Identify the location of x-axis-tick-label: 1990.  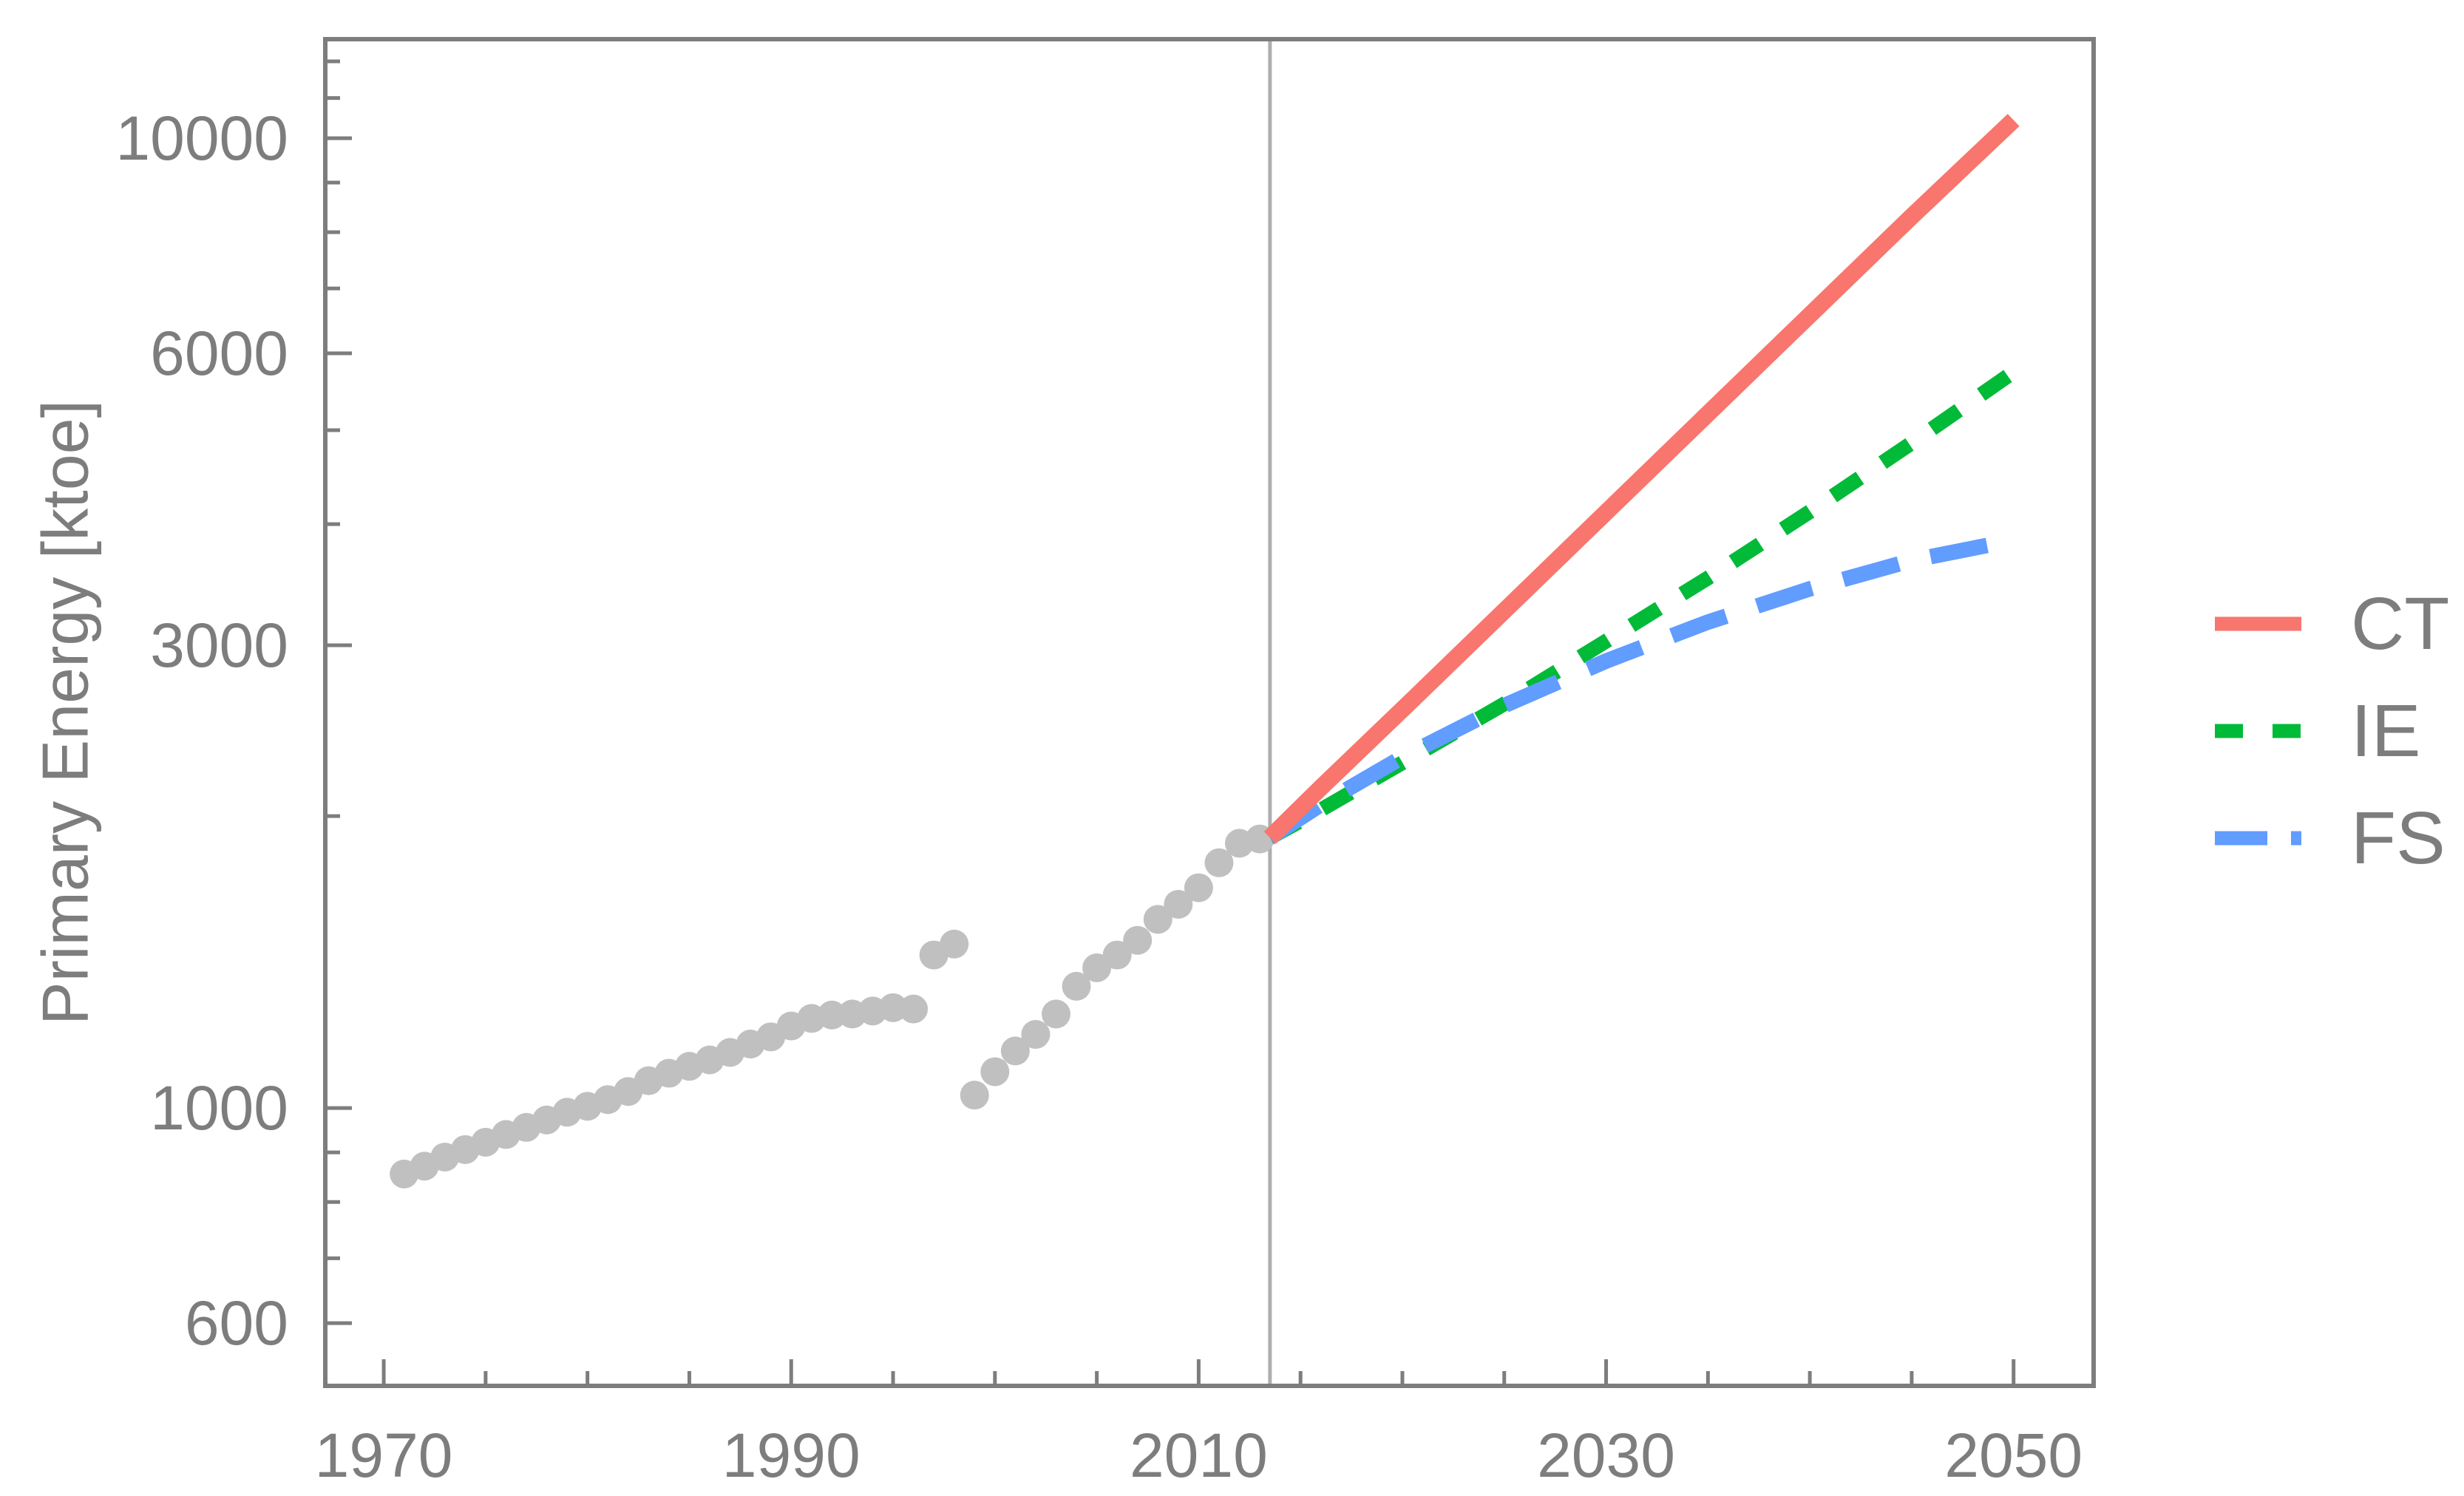
(791, 1455).